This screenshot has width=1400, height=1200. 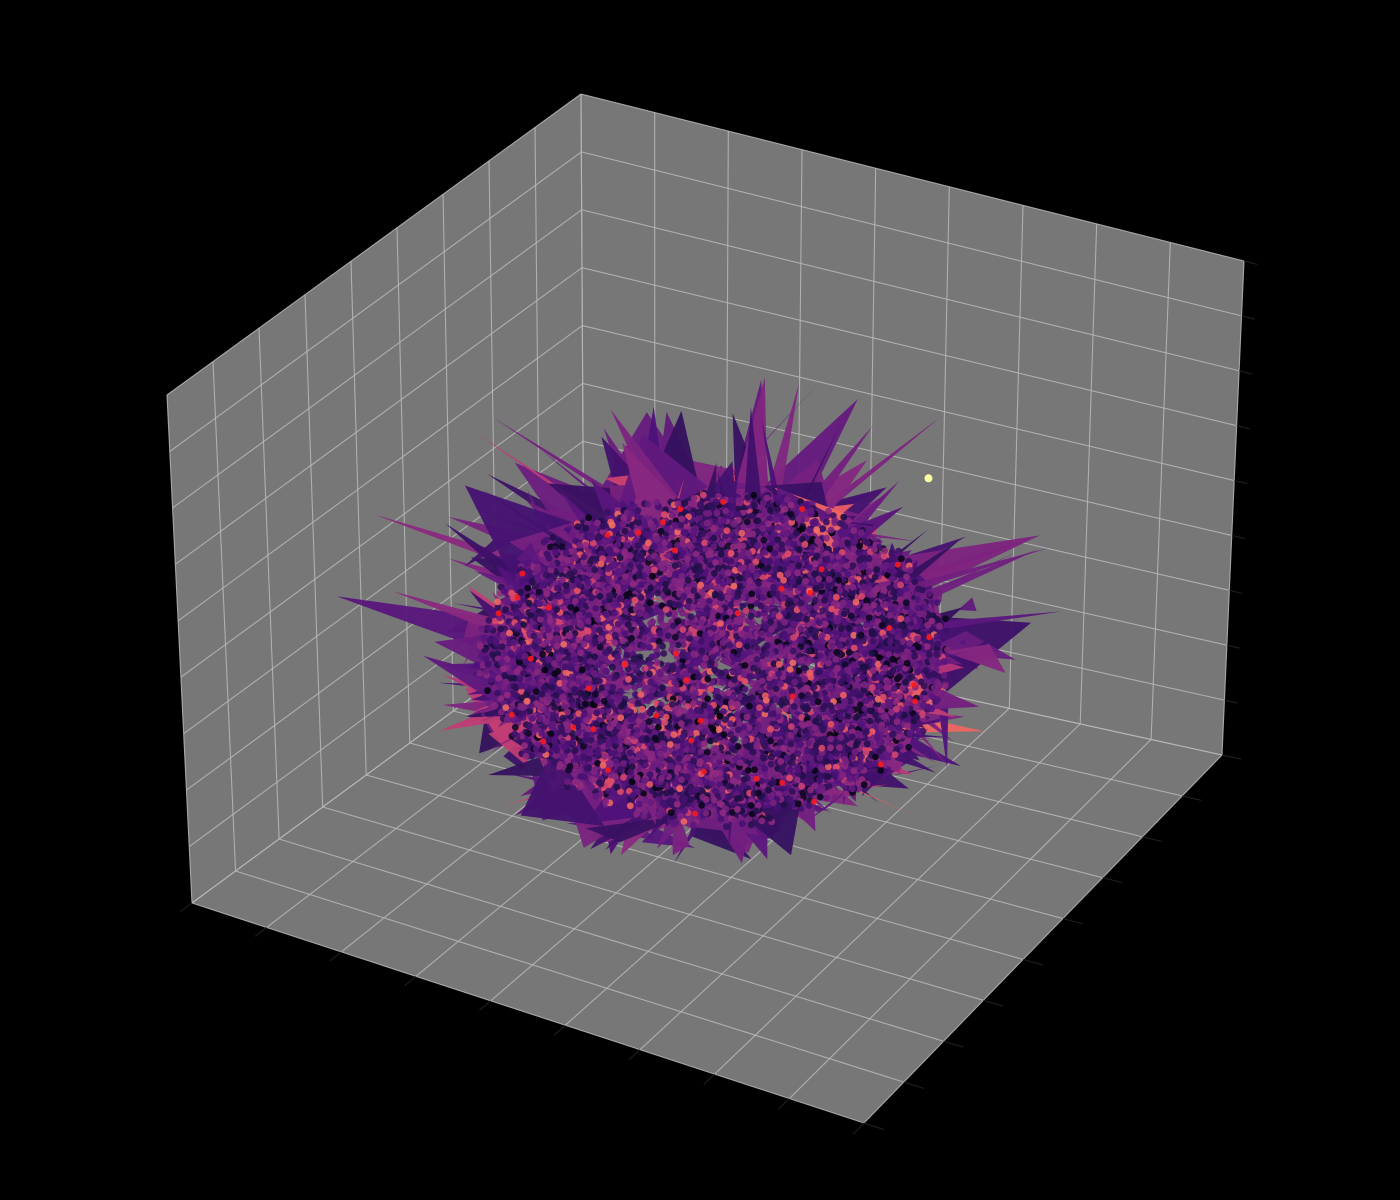 What do you see at coordinates (943, 439) in the screenshot?
I see `grid-line-back-x` at bounding box center [943, 439].